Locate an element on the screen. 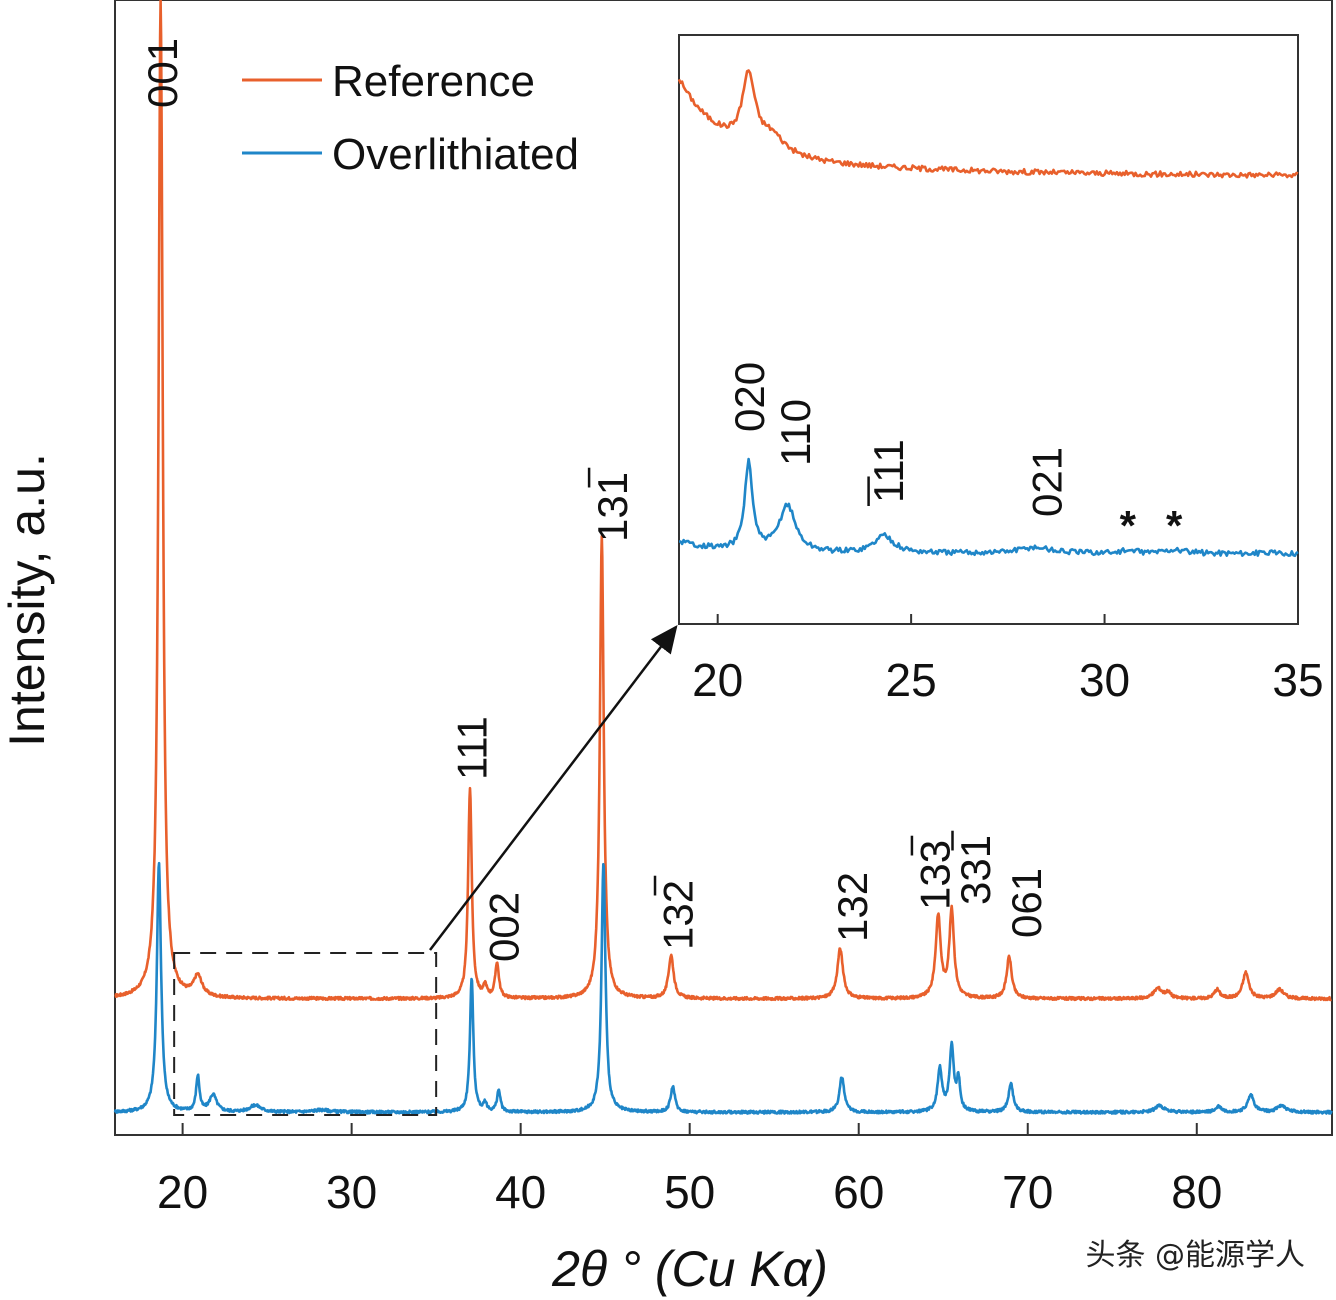 The image size is (1336, 1300). peak-label: 021 is located at coordinates (1047, 482).